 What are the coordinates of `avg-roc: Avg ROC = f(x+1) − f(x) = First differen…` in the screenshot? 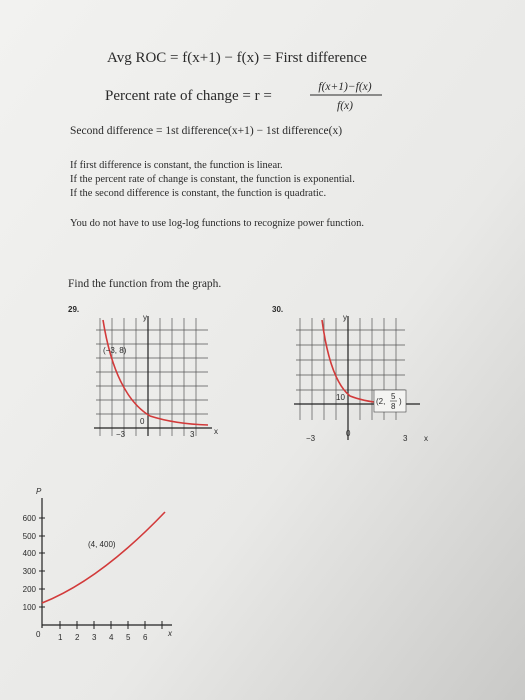 It's located at (237, 58).